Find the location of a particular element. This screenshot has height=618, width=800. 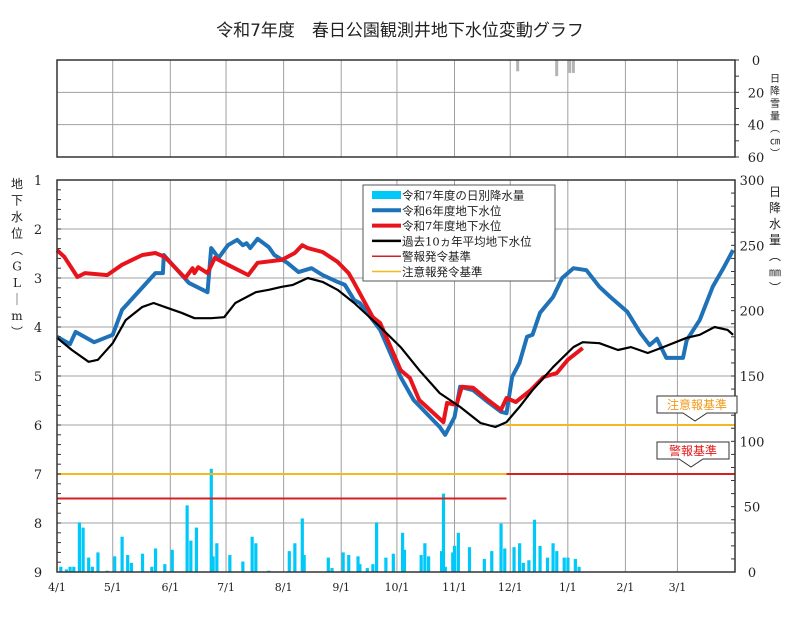

legend-label: 令和7年度地下水位 is located at coordinates (451, 226).